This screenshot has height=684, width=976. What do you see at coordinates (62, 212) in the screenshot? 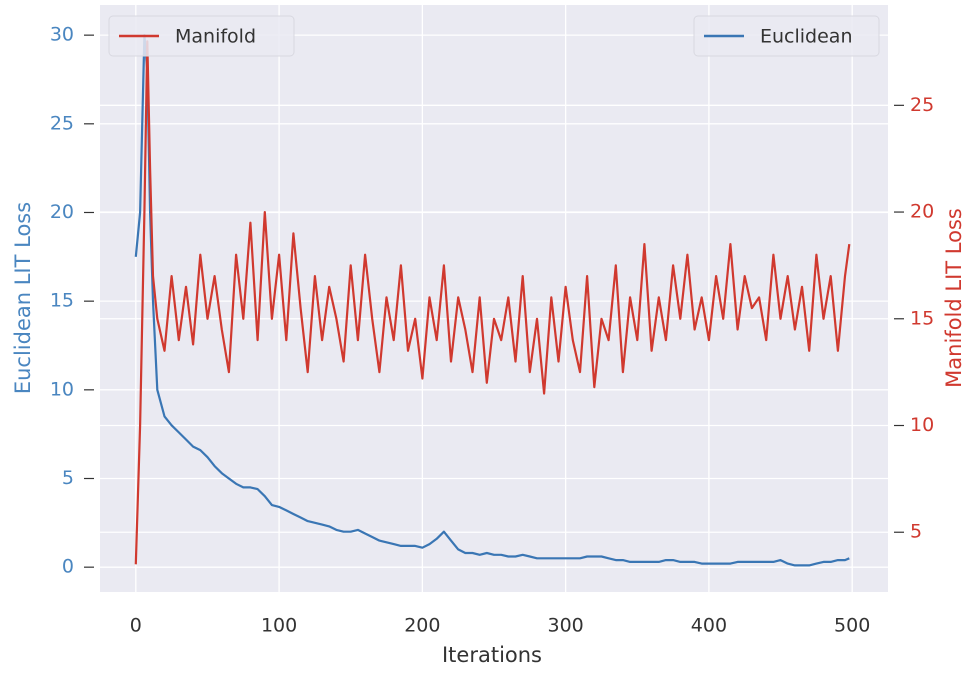
I see `y-tick-label: 20` at bounding box center [62, 212].